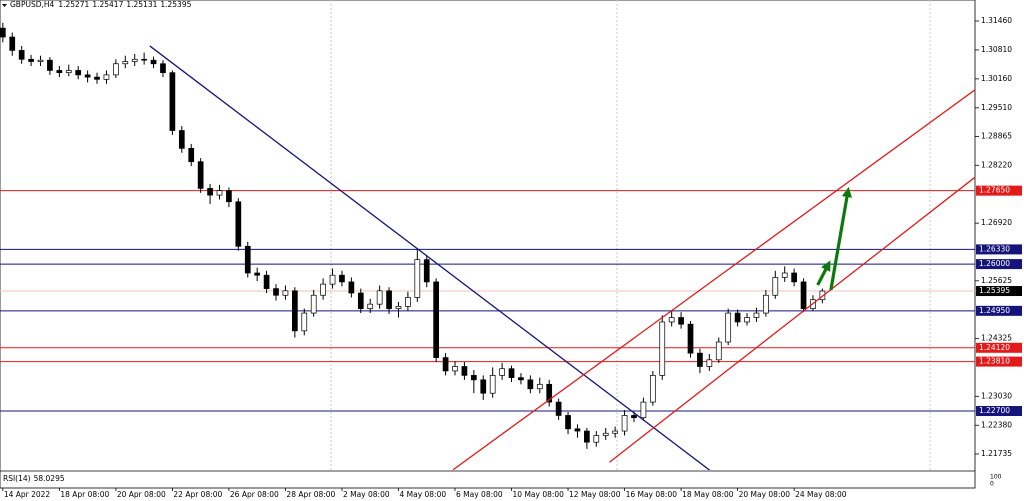  Describe the element at coordinates (821, 494) in the screenshot. I see `x-tick-label: 24 May 08:00` at that location.